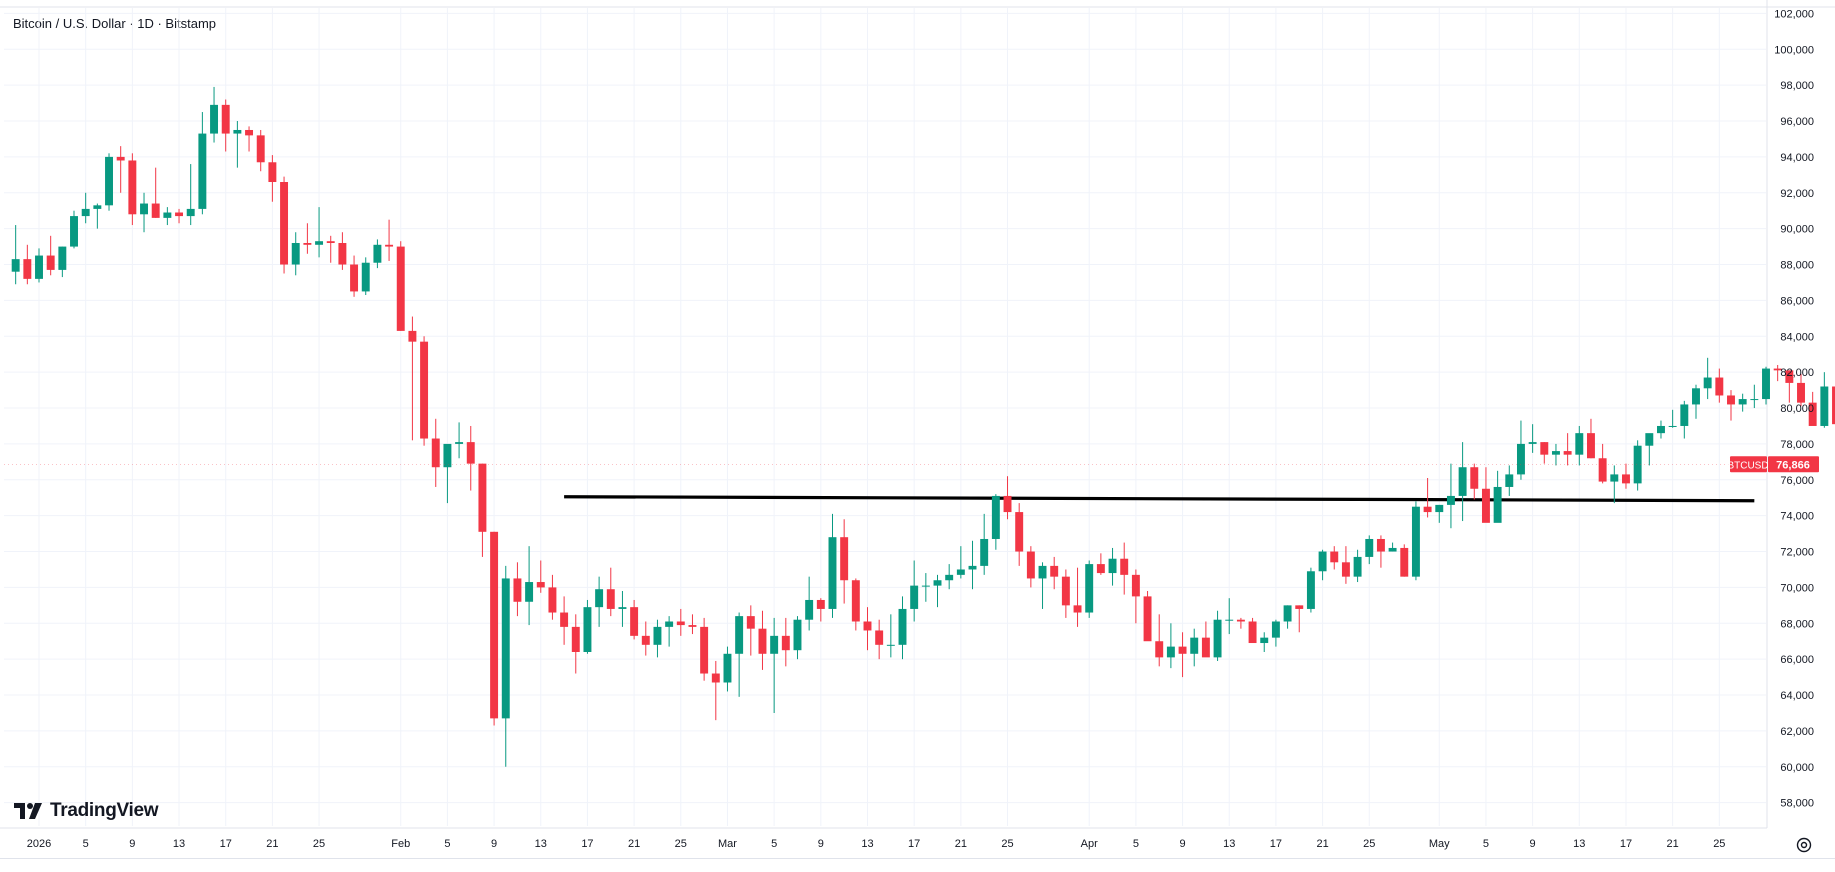 This screenshot has height=872, width=1835. Describe the element at coordinates (1673, 844) in the screenshot. I see `time-tick-label: 21` at that location.